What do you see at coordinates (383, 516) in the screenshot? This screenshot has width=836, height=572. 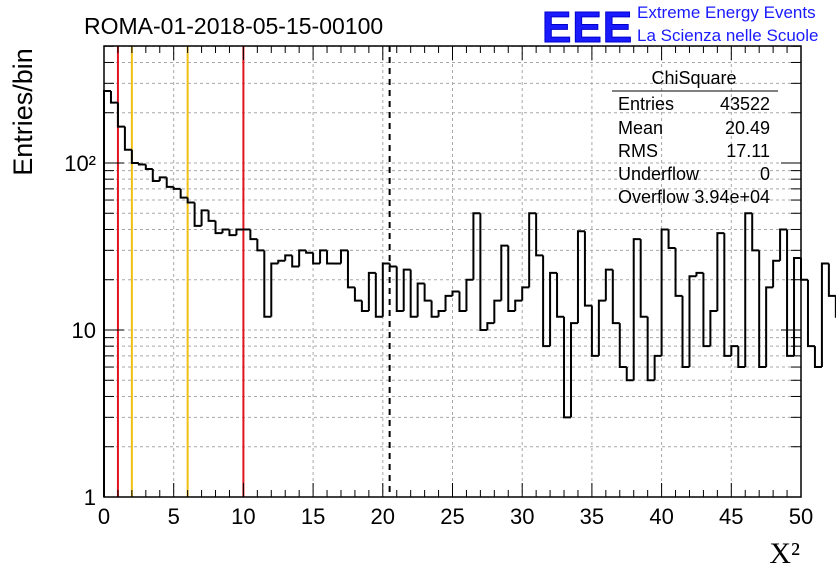 I see `x-tick-label: 20` at bounding box center [383, 516].